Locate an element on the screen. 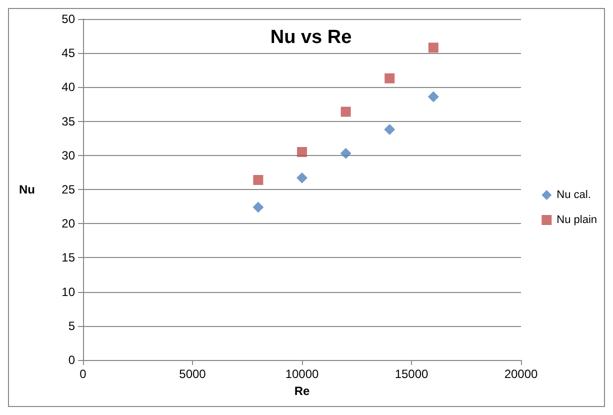  x-tick-label: 20000 is located at coordinates (521, 374).